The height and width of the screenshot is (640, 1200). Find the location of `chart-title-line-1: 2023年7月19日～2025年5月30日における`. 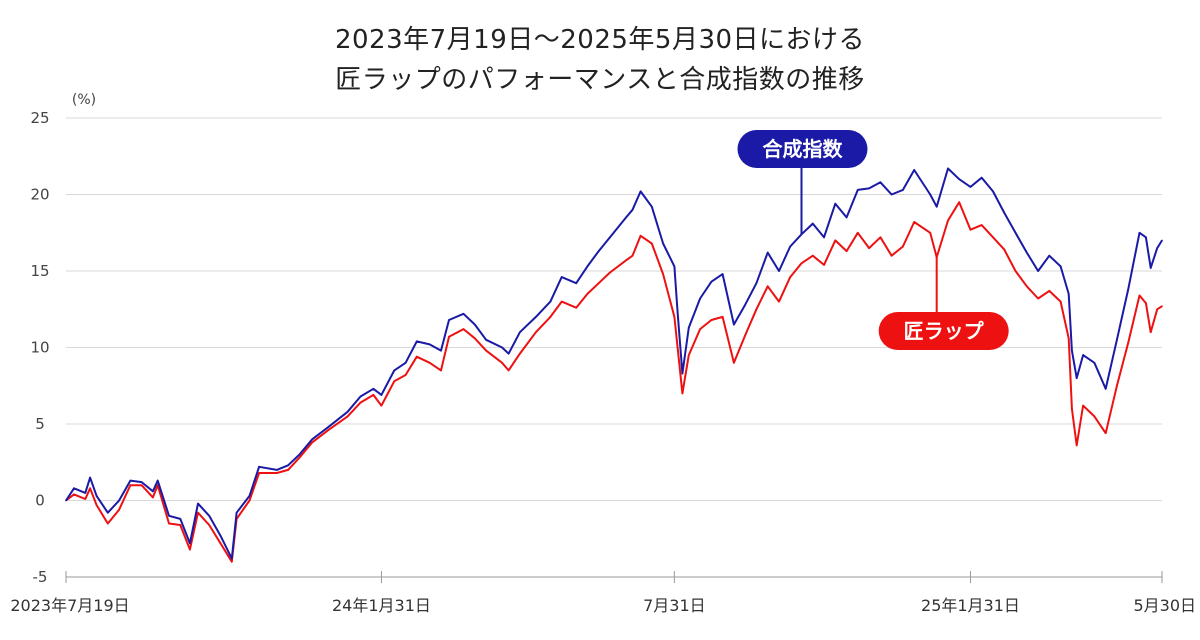

chart-title-line-1: 2023年7月19日～2025年5月30日における is located at coordinates (600, 40).